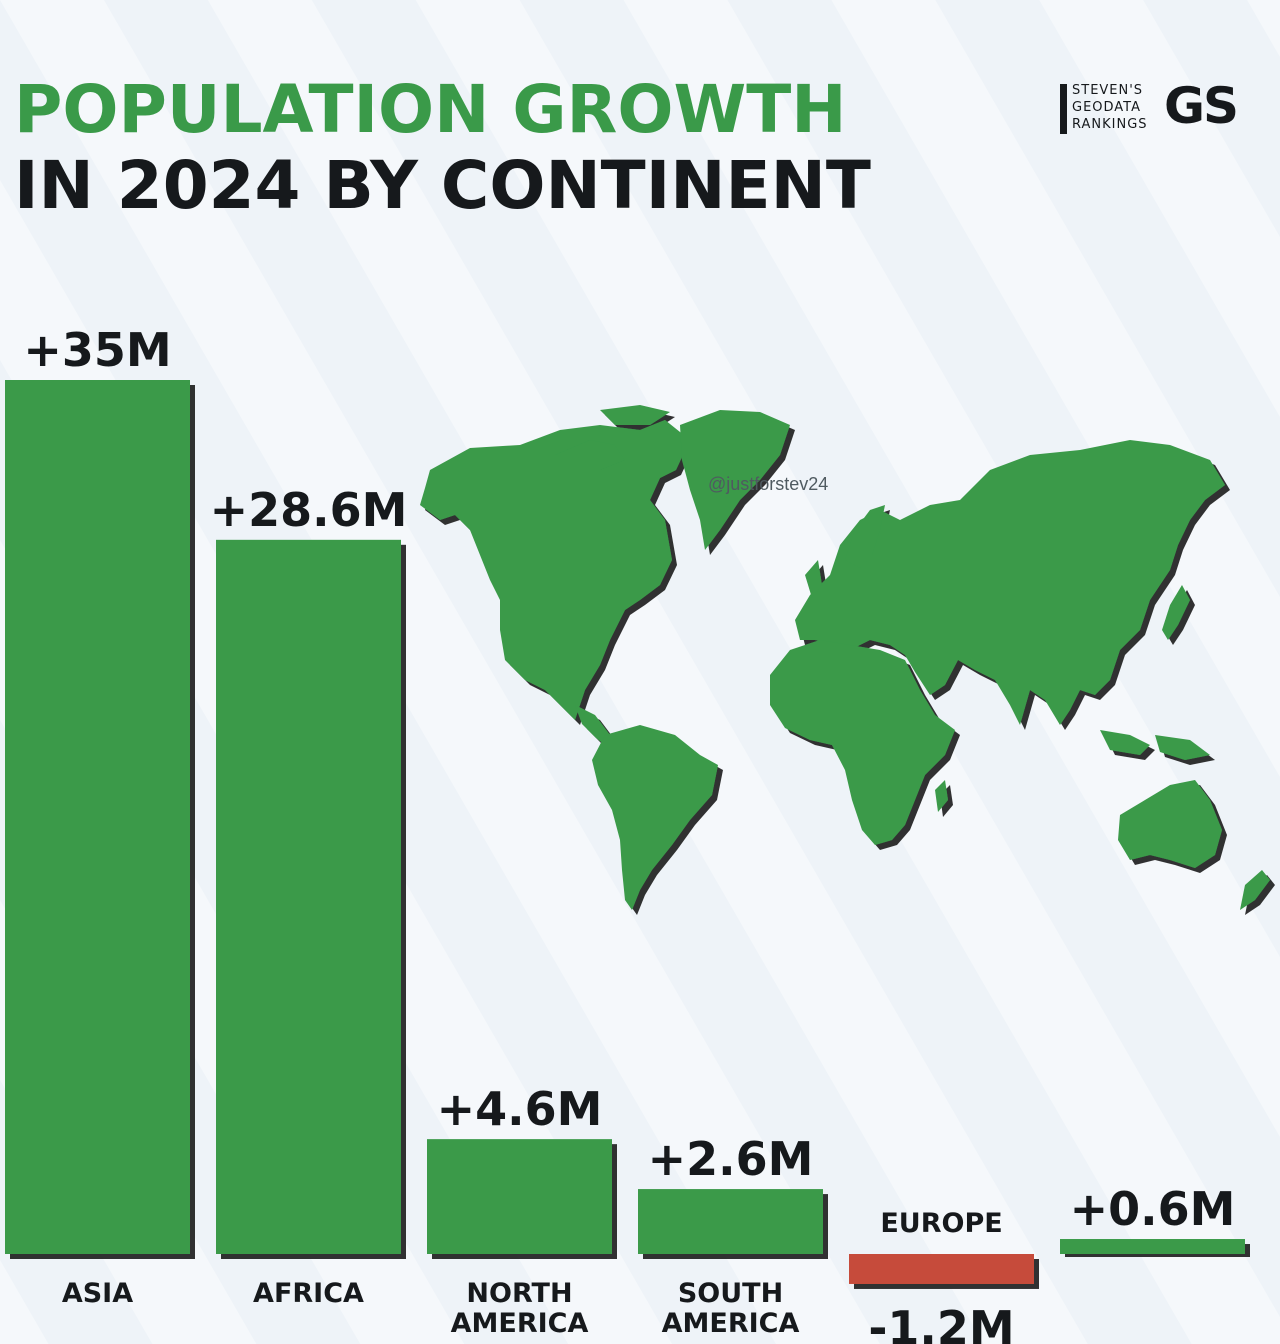 This screenshot has height=1344, width=1280. I want to click on africa-shape, so click(862, 742).